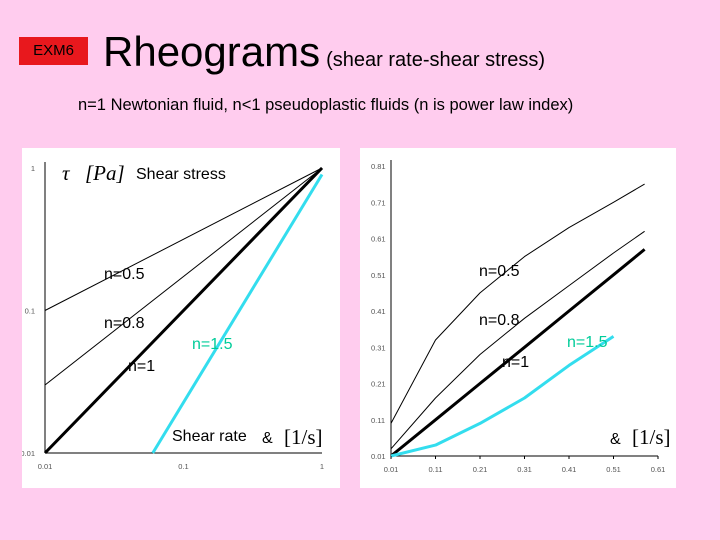 The width and height of the screenshot is (720, 540). Describe the element at coordinates (378, 384) in the screenshot. I see `y-tick-label: 0.21` at that location.